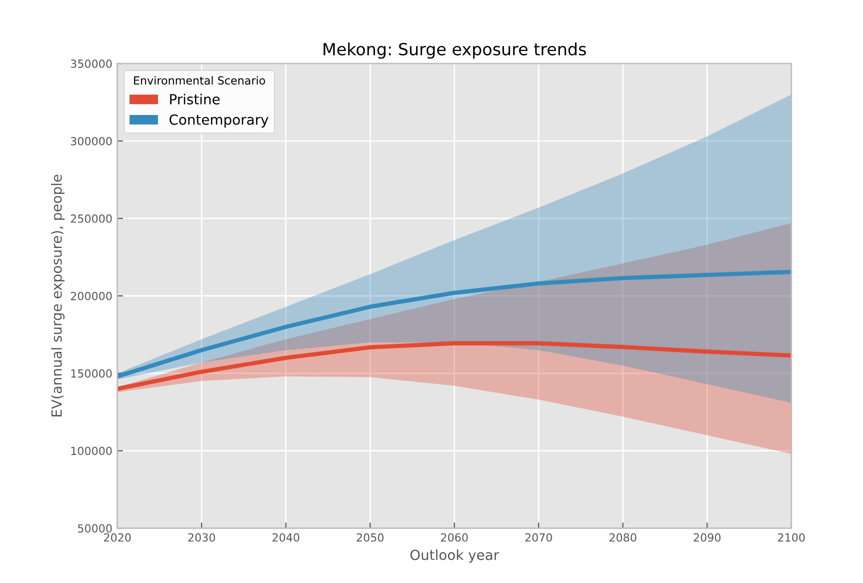 This screenshot has width=863, height=583. What do you see at coordinates (91, 373) in the screenshot?
I see `y-tick-label: 150000` at bounding box center [91, 373].